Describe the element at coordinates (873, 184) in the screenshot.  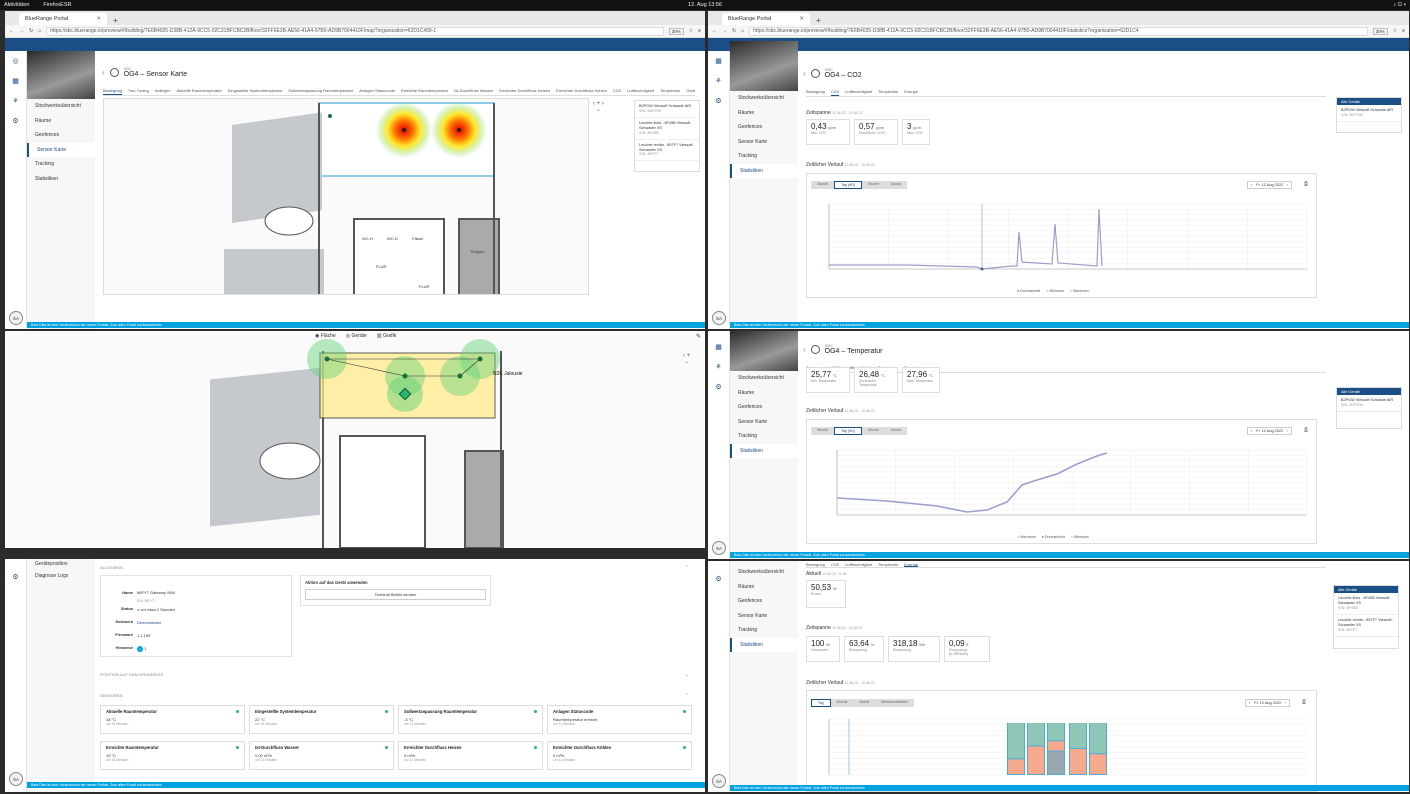
I see `range-option: Woche` at that location.